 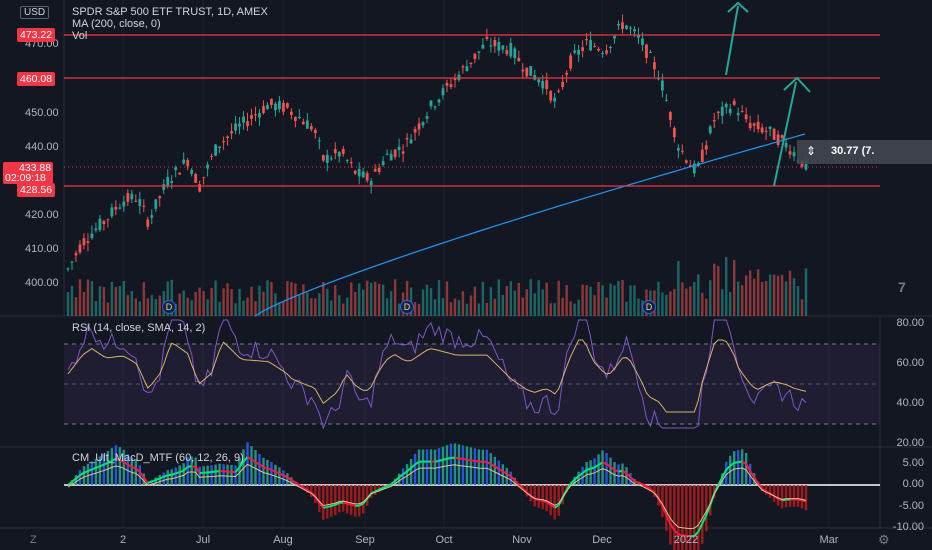 I want to click on macd-tick: 5.00, so click(x=913, y=463).